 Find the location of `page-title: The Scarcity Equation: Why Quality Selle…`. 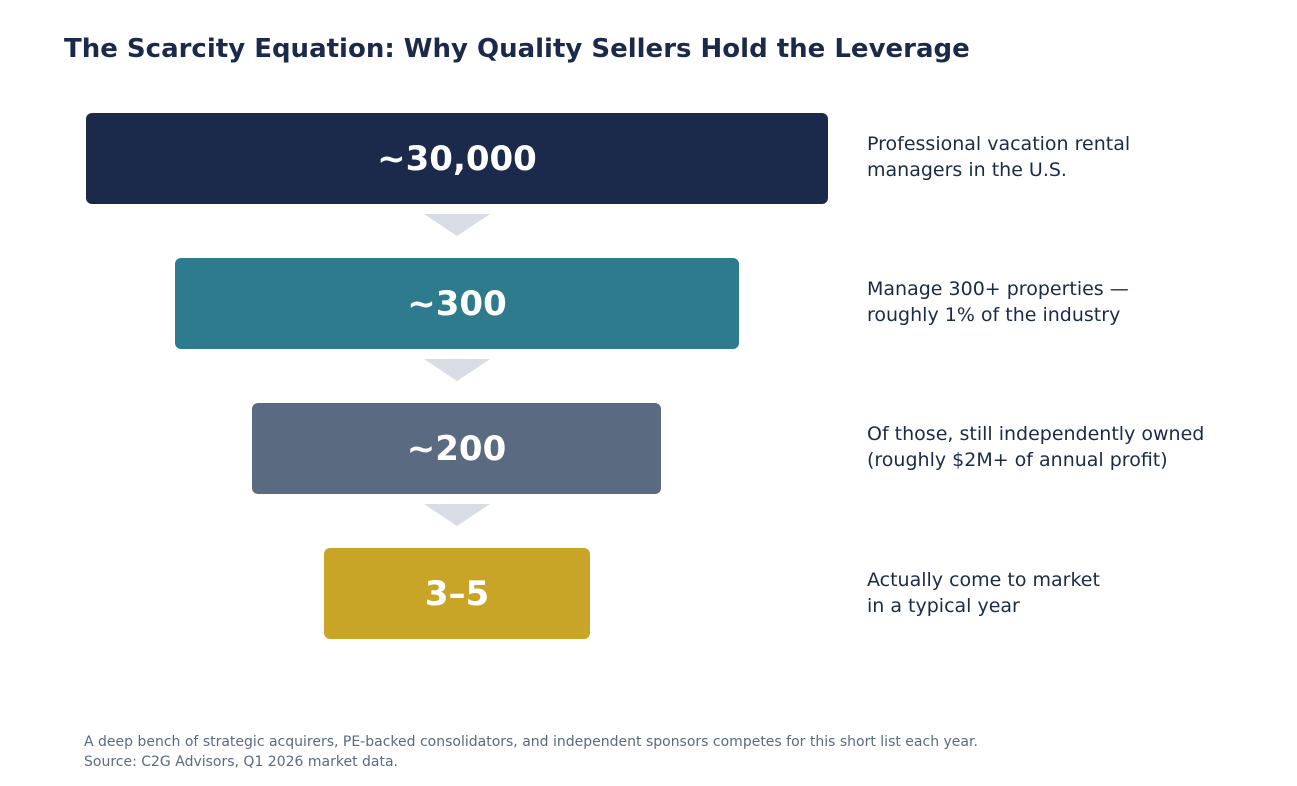

page-title: The Scarcity Equation: Why Quality Selle… is located at coordinates (517, 49).